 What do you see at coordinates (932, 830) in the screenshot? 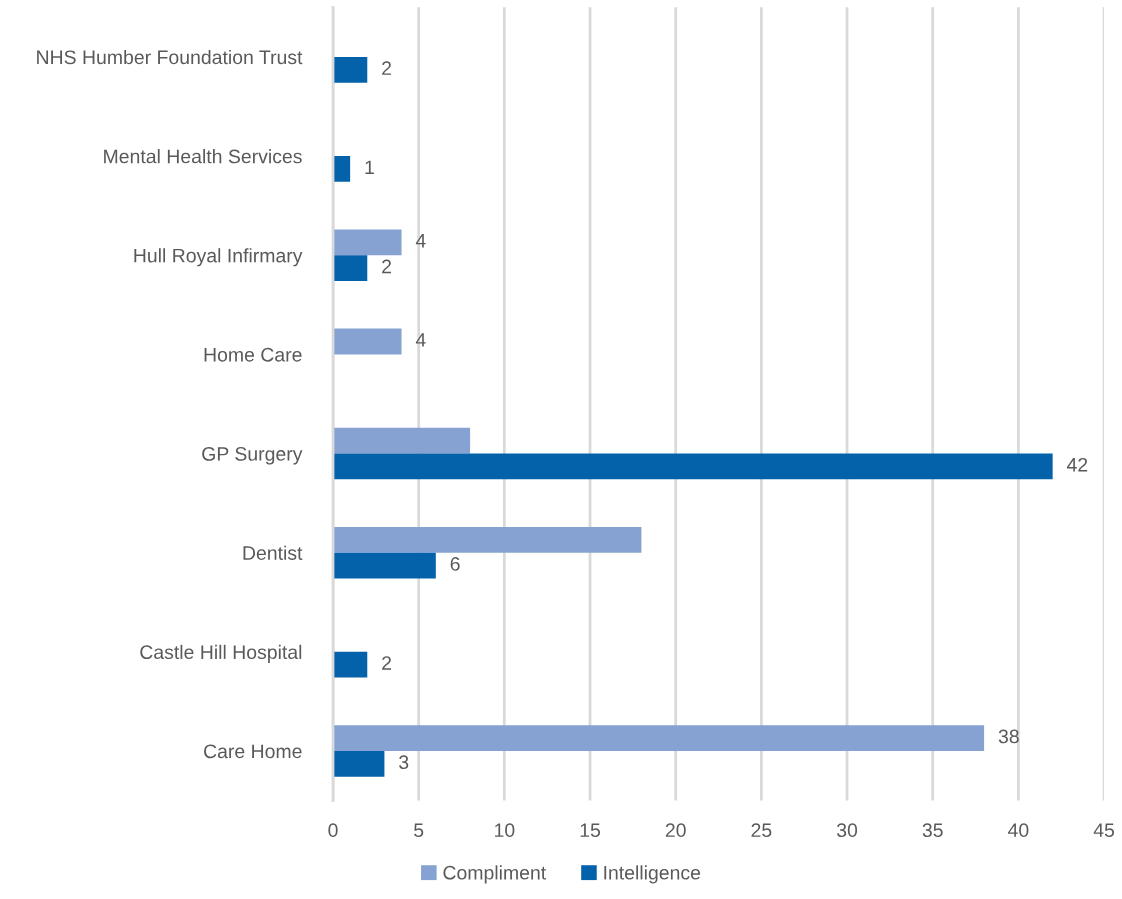
I see `x-tick-label: 35` at bounding box center [932, 830].